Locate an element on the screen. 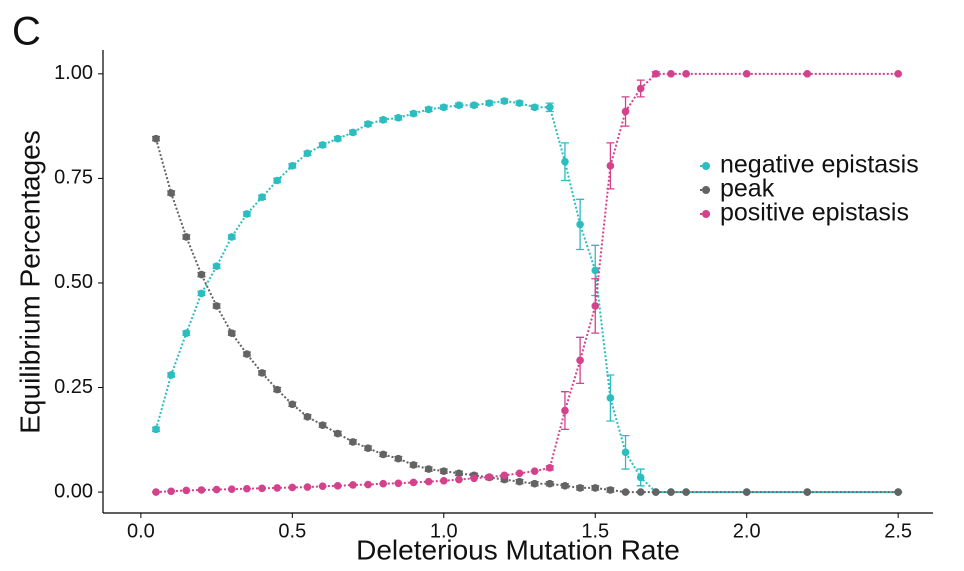  y-tick-label: 0.75 is located at coordinates (73, 178).